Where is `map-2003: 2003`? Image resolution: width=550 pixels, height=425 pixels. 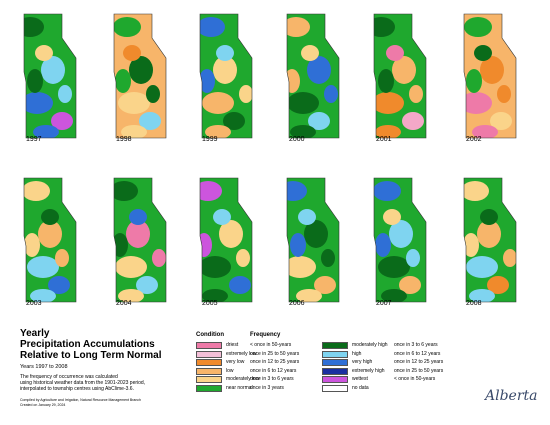 map-2003: 2003 is located at coordinates (65, 251).